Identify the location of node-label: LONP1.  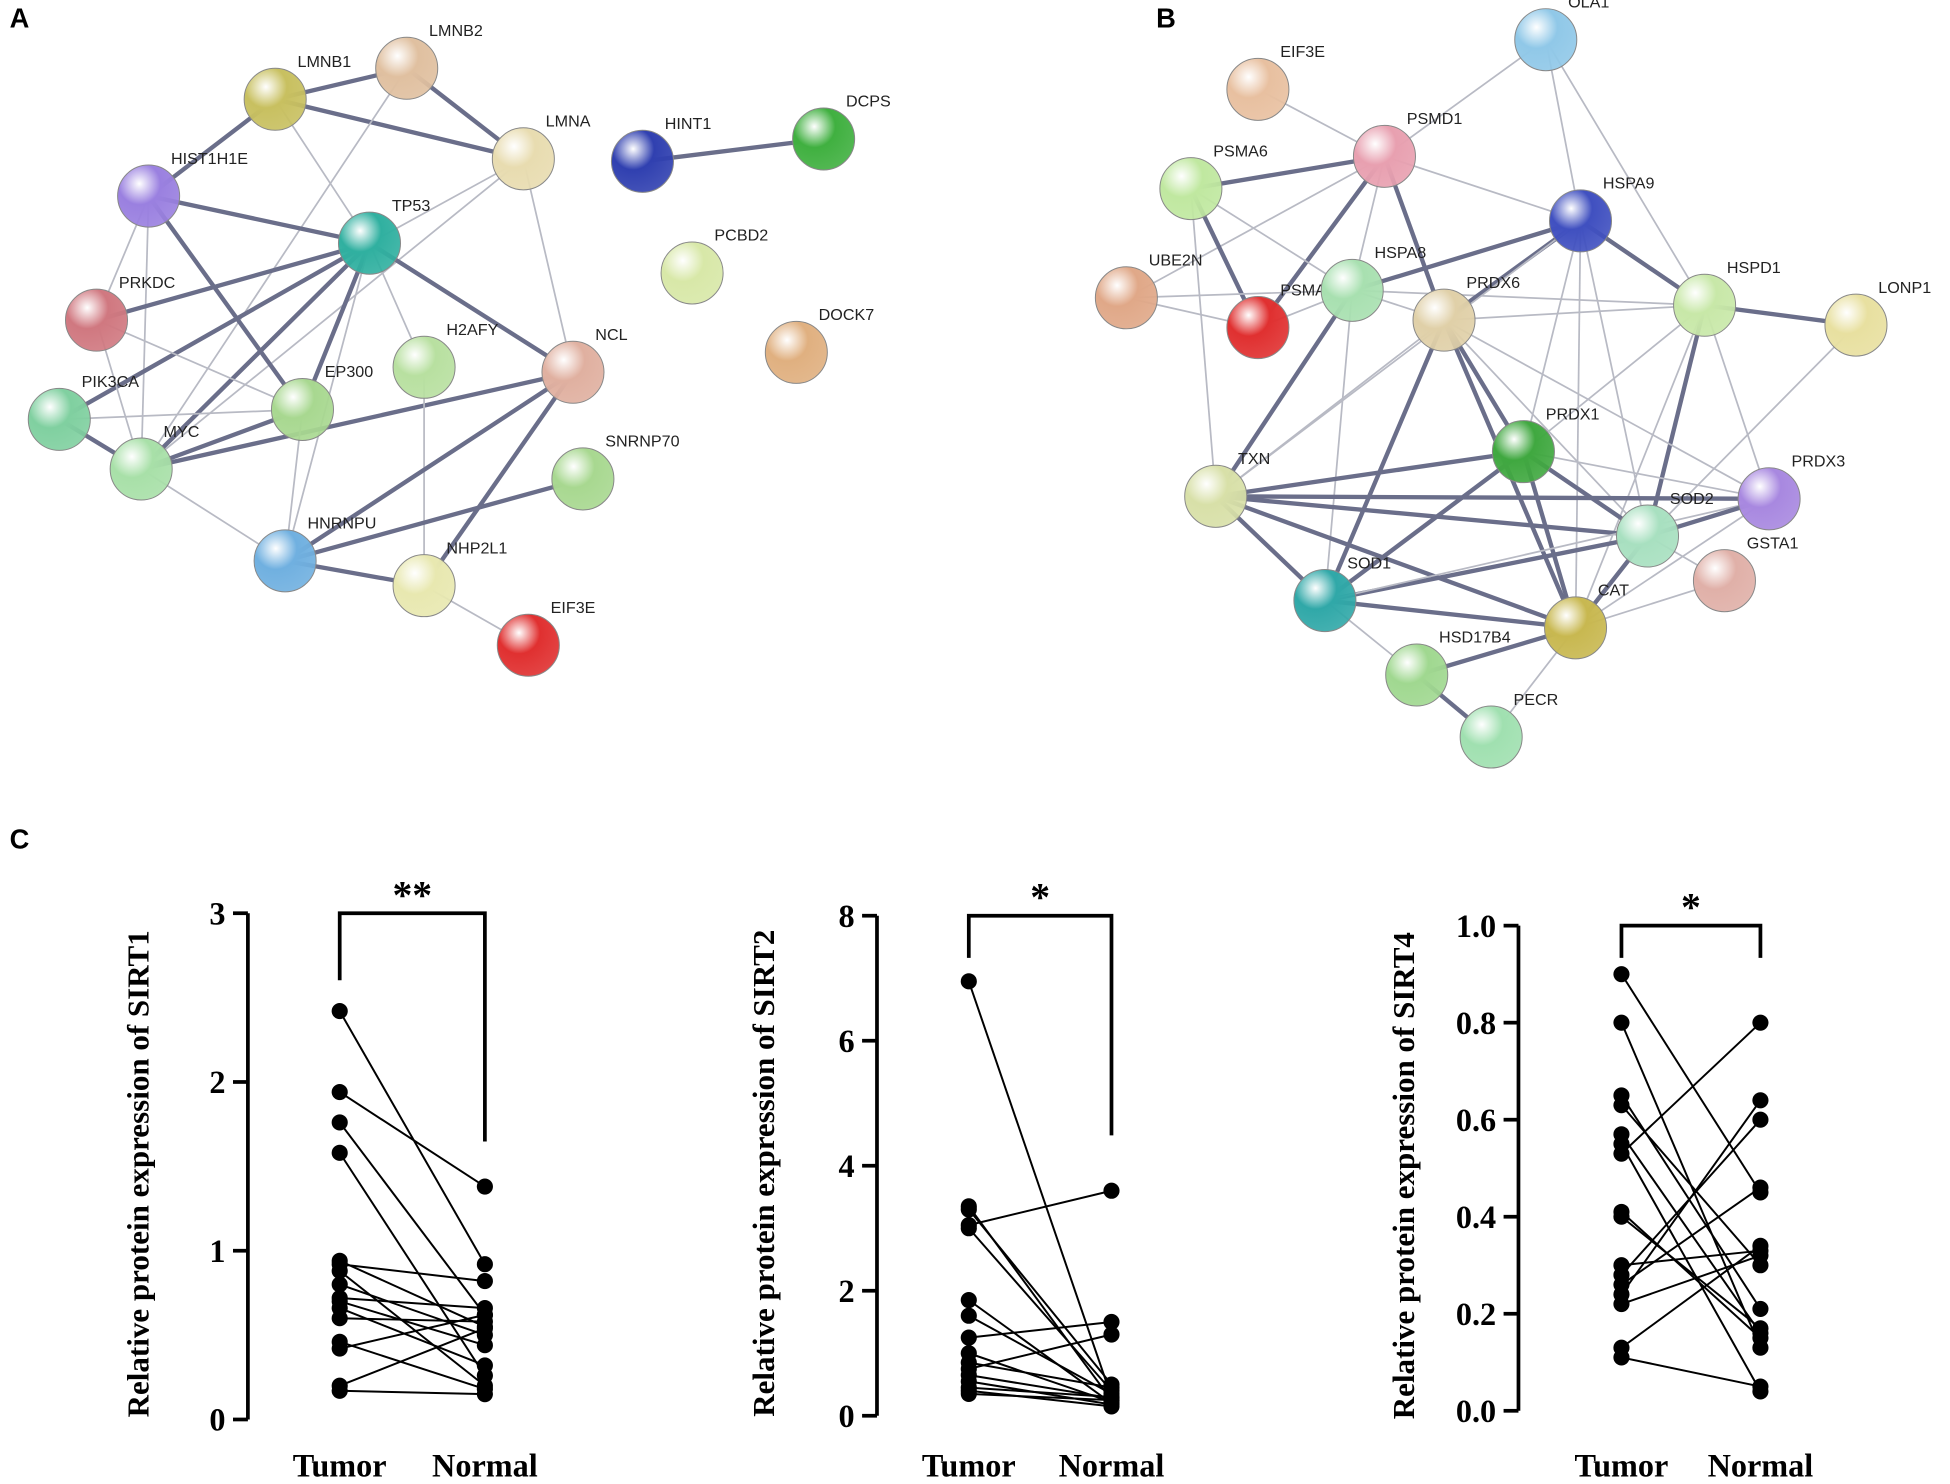
(1904, 288).